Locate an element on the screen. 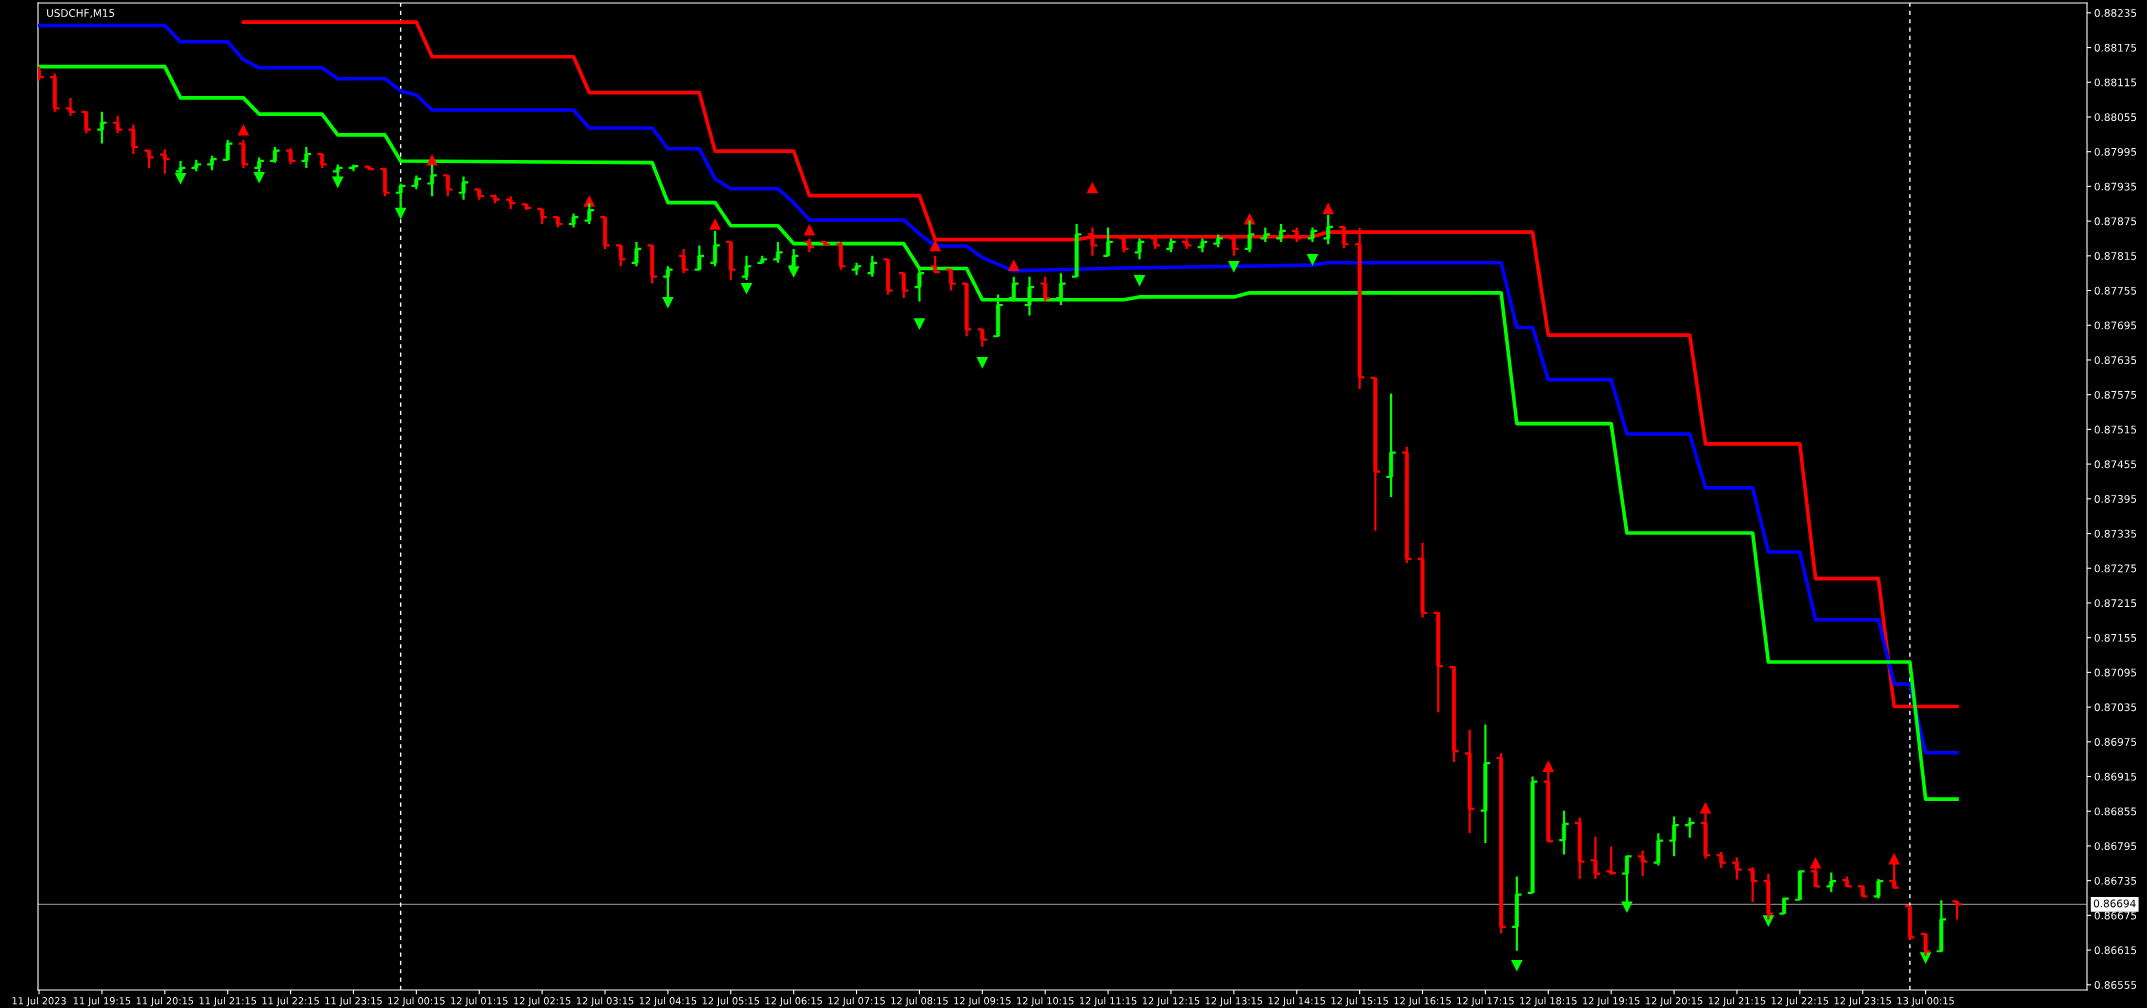 The image size is (2147, 1008). y-tick-label: 0.87695 is located at coordinates (2115, 325).